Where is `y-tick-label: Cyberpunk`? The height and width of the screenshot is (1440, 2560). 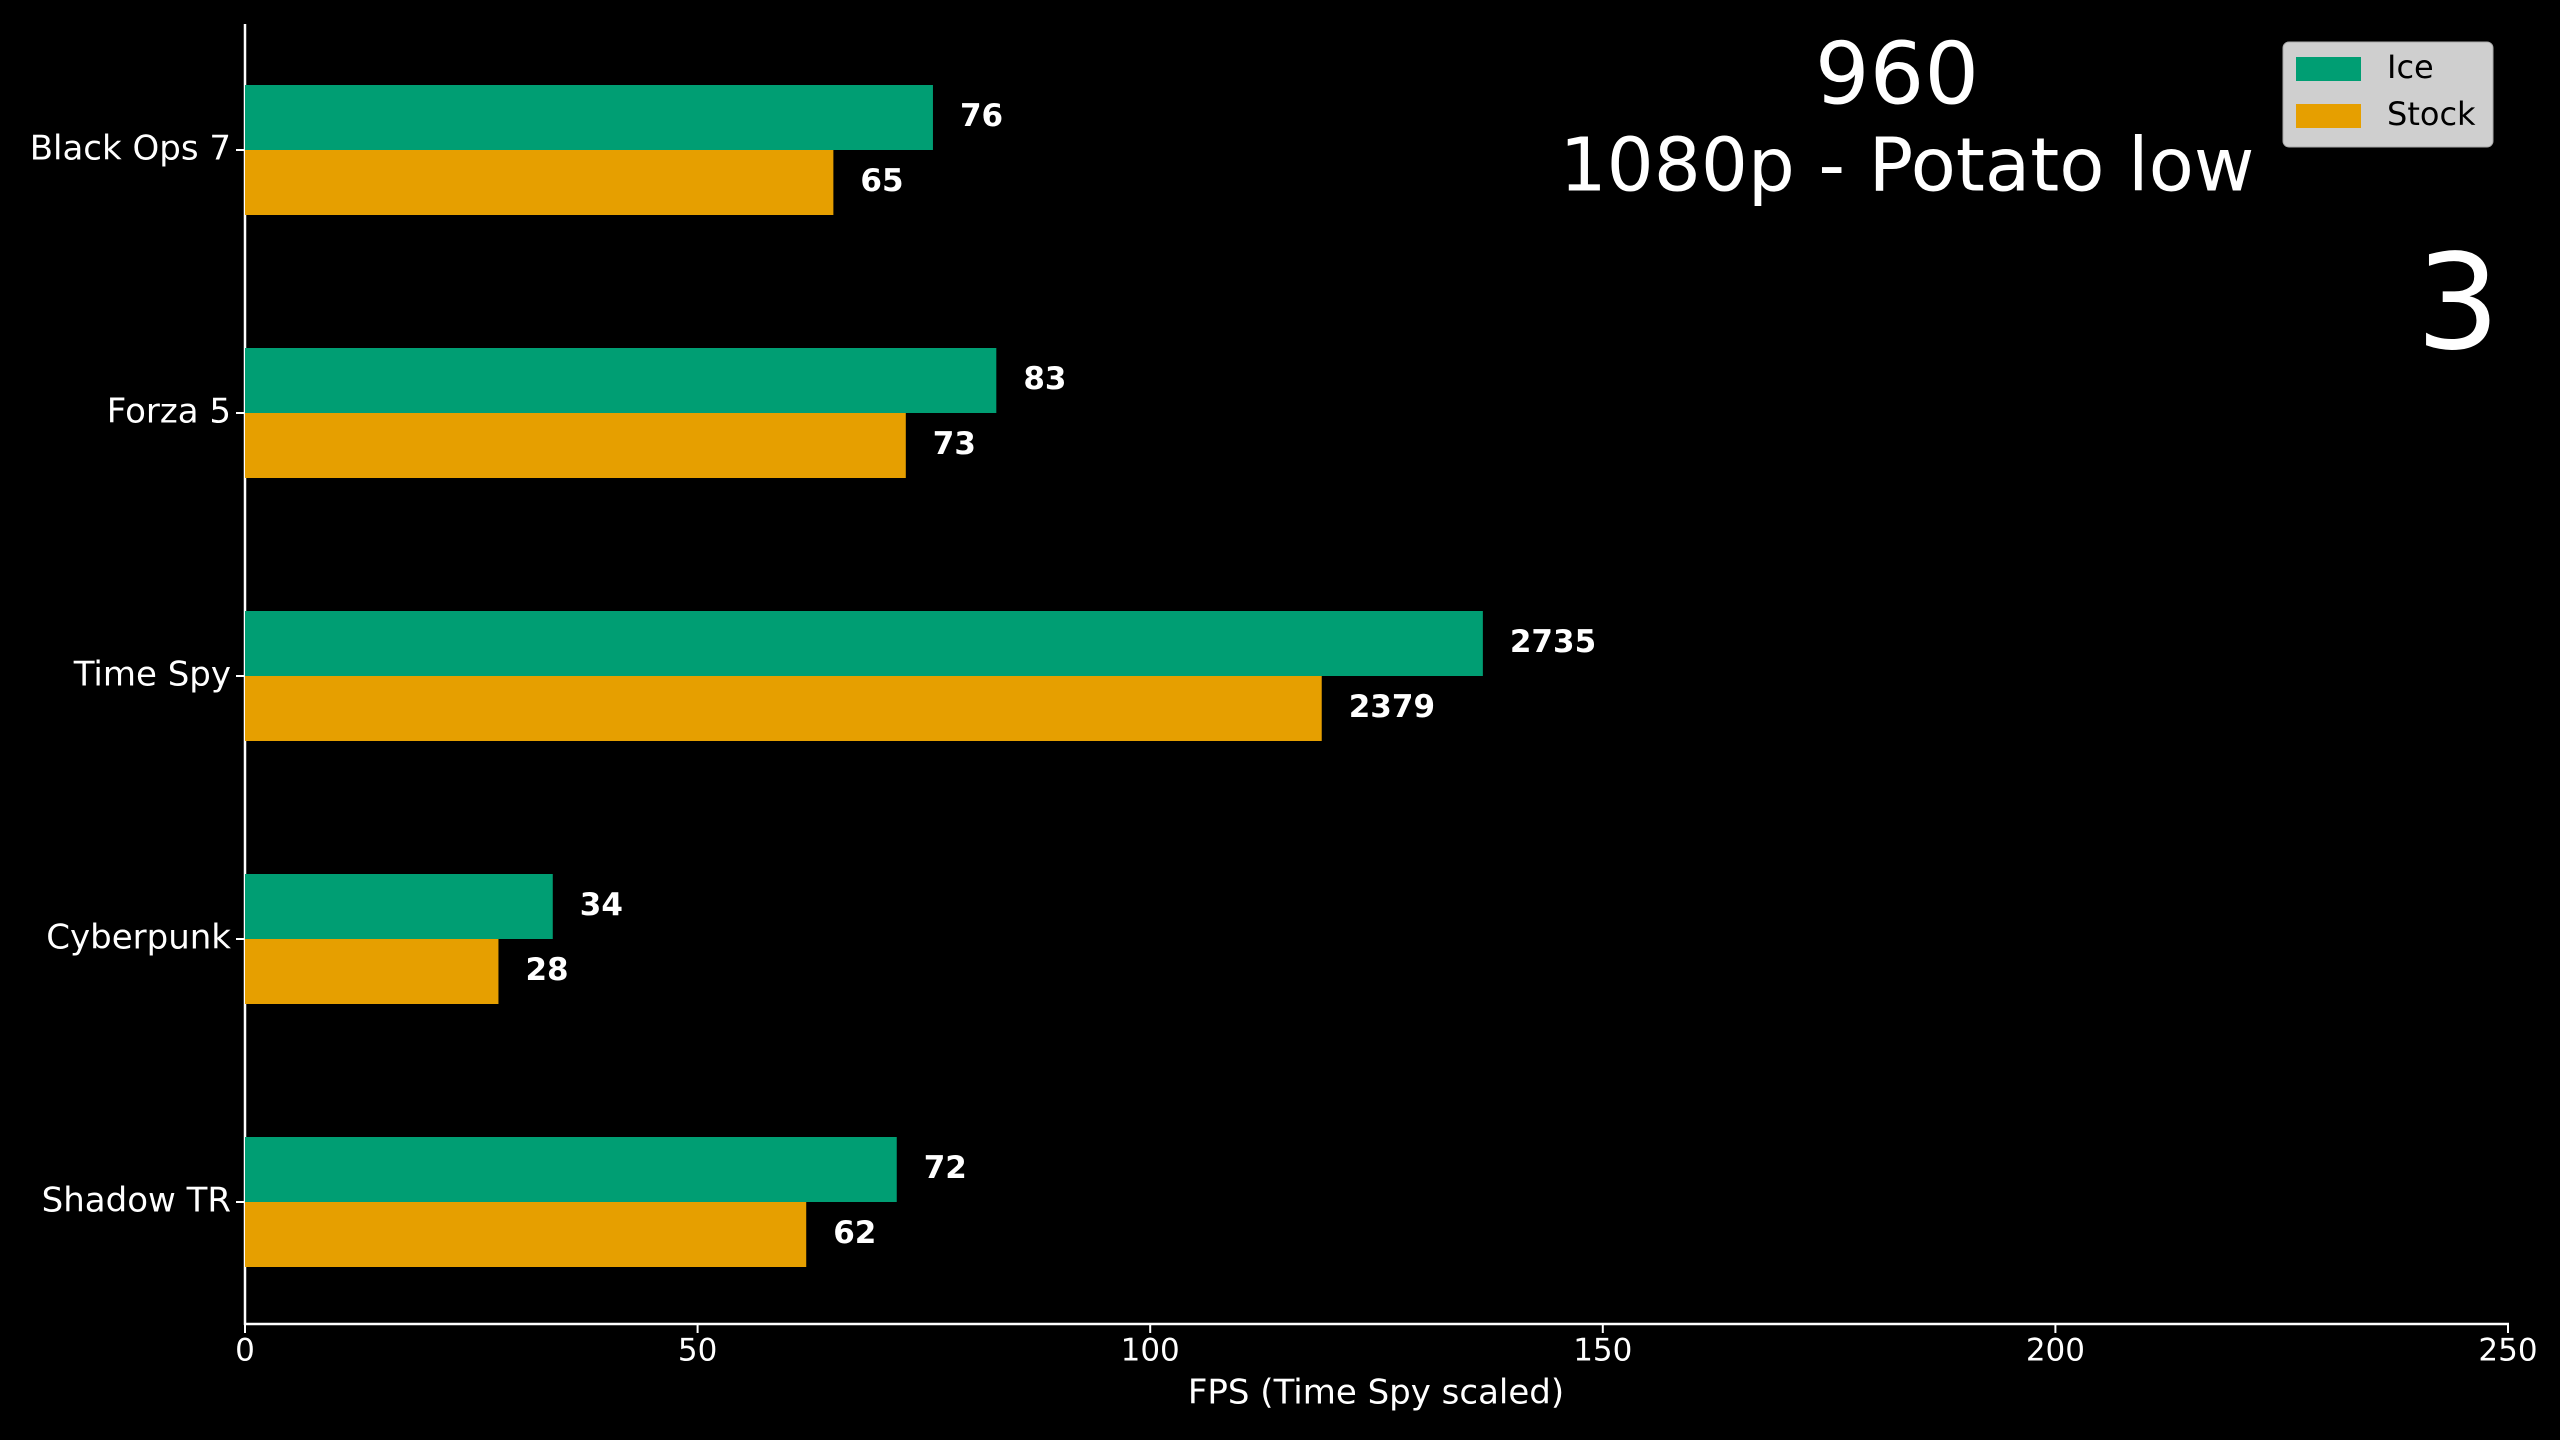 y-tick-label: Cyberpunk is located at coordinates (138, 938).